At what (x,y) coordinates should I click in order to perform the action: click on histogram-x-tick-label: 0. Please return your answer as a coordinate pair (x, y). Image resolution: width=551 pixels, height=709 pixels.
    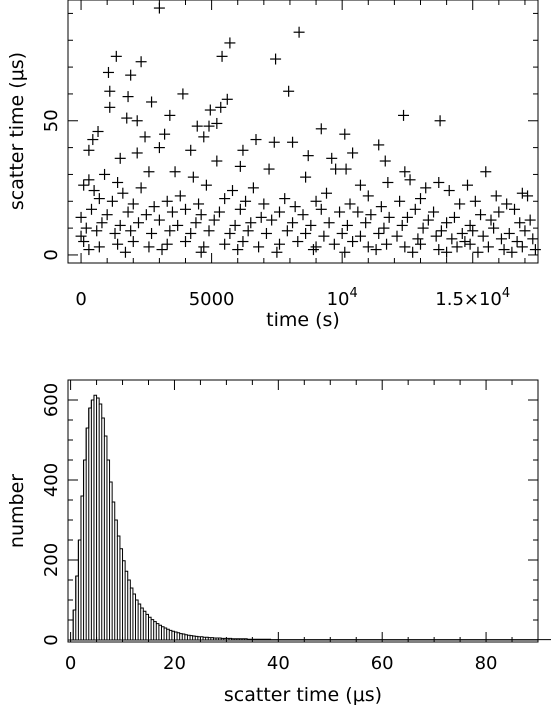
    Looking at the image, I should click on (70, 663).